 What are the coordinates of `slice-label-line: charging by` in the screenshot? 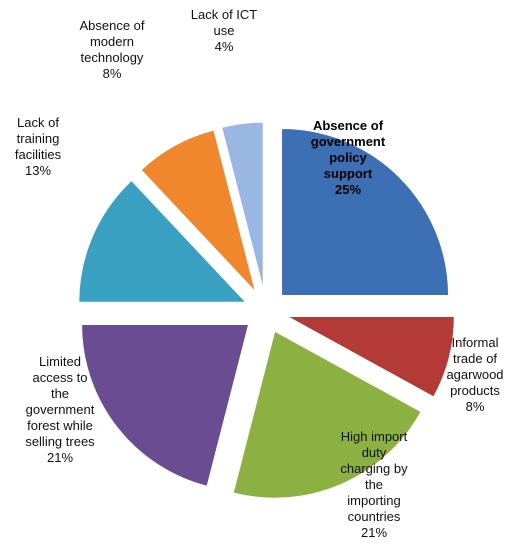 It's located at (374, 468).